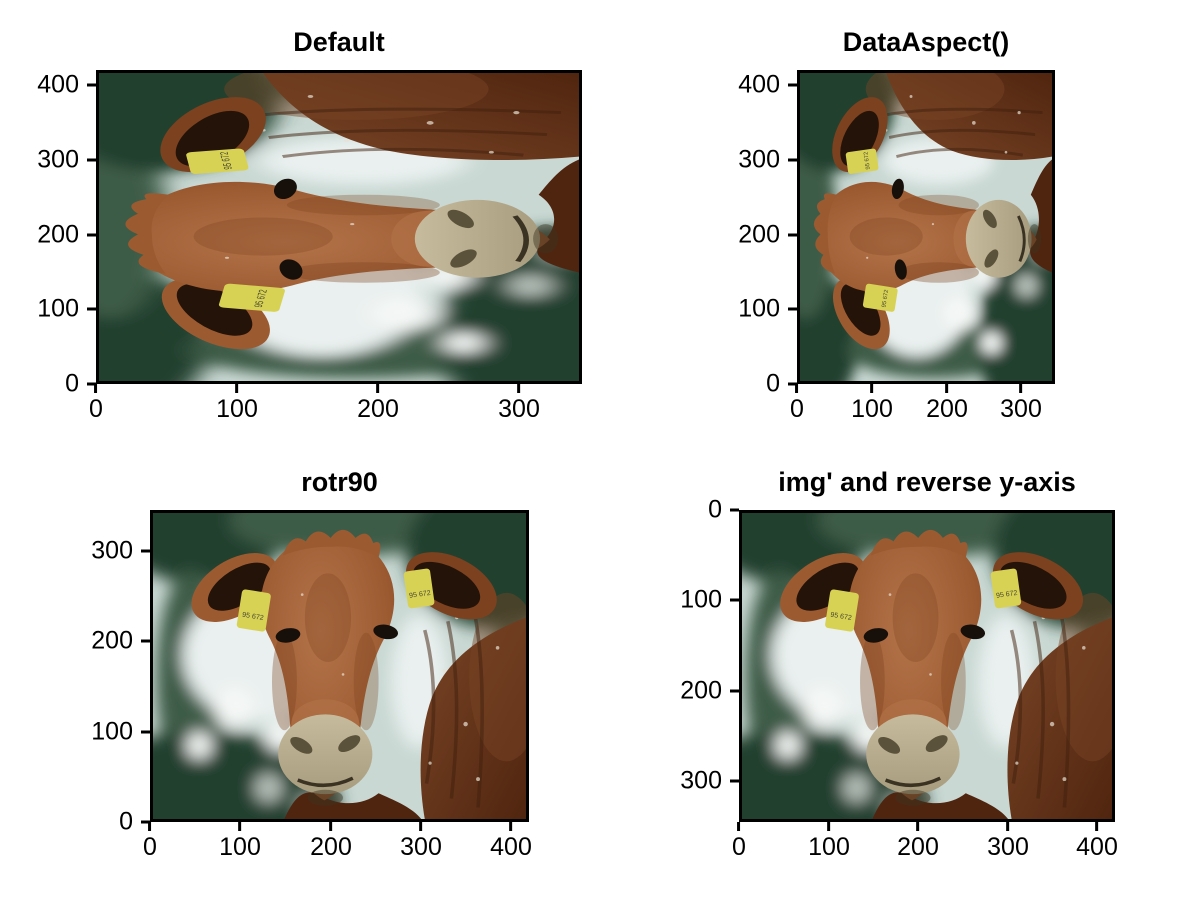 The height and width of the screenshot is (900, 1200). I want to click on panel-title: rotr90, so click(339, 482).